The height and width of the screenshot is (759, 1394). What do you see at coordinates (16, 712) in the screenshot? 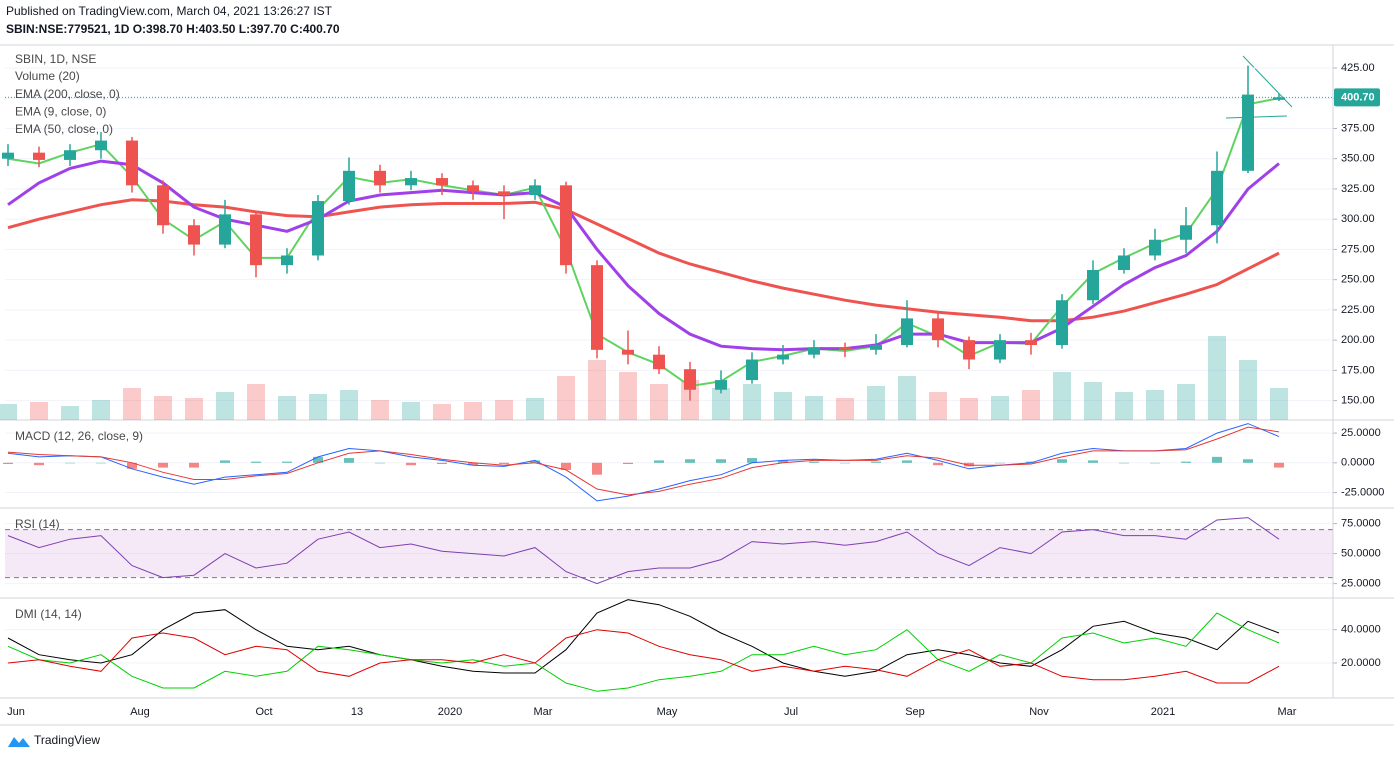
I see `x-tick-label: Jun` at bounding box center [16, 712].